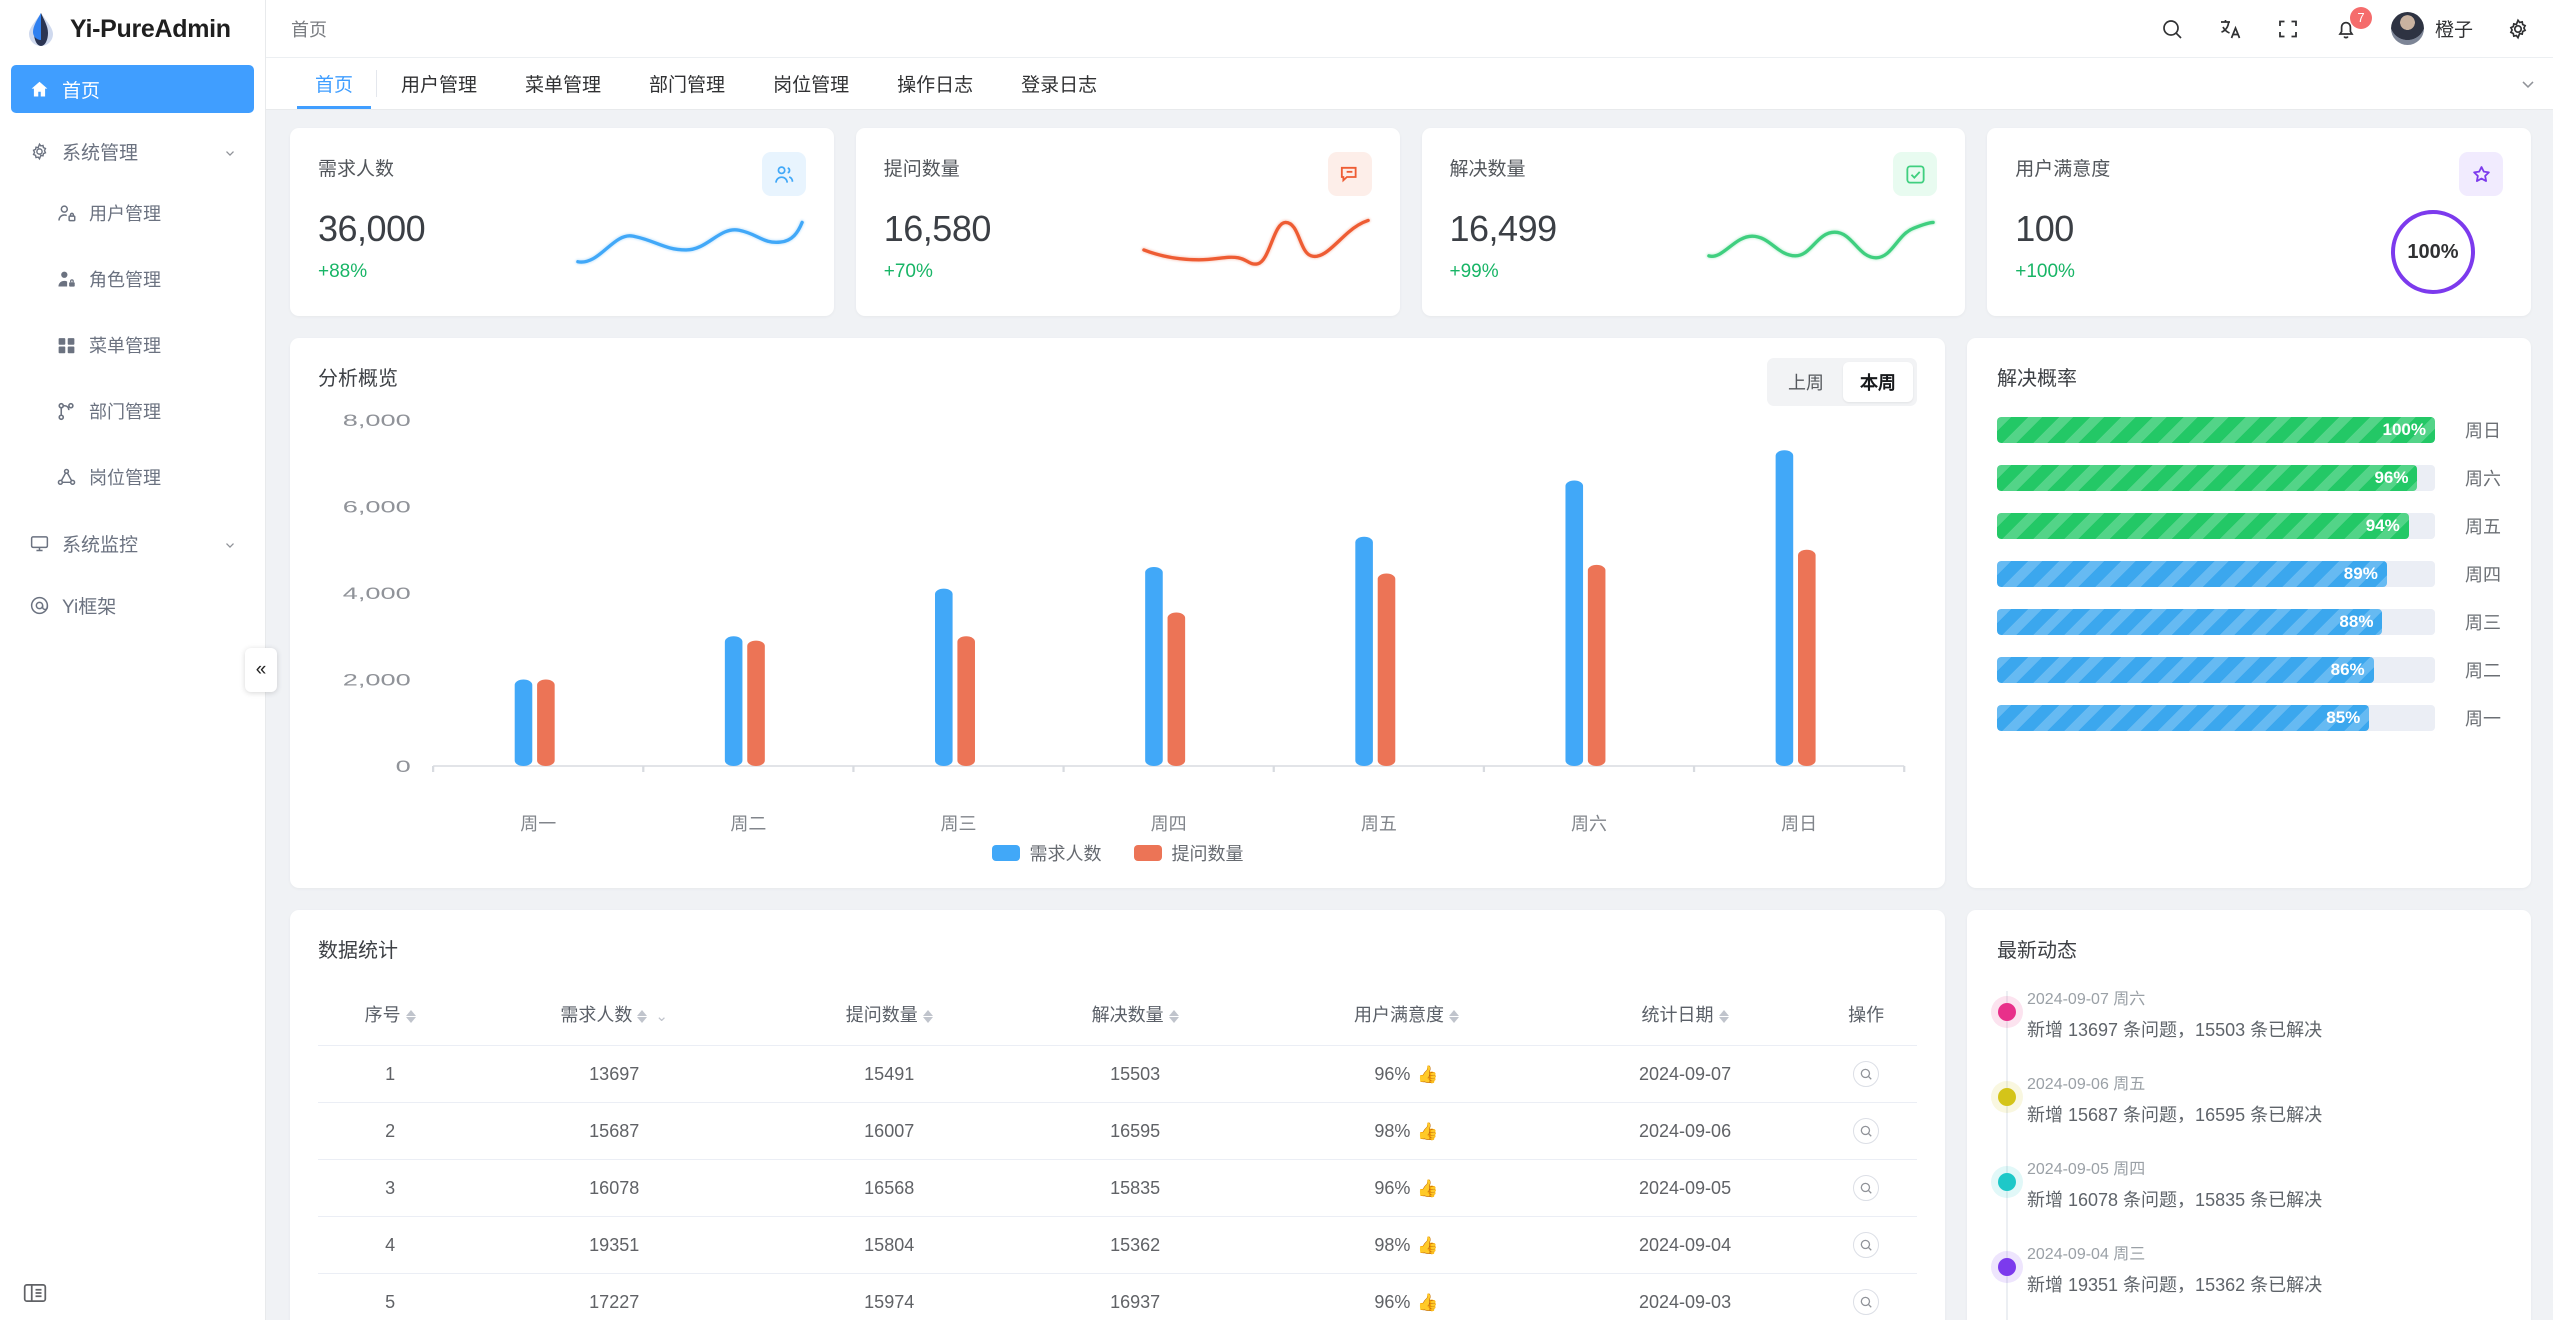 This screenshot has height=1320, width=2553. I want to click on bar-周三-需求人数, so click(944, 677).